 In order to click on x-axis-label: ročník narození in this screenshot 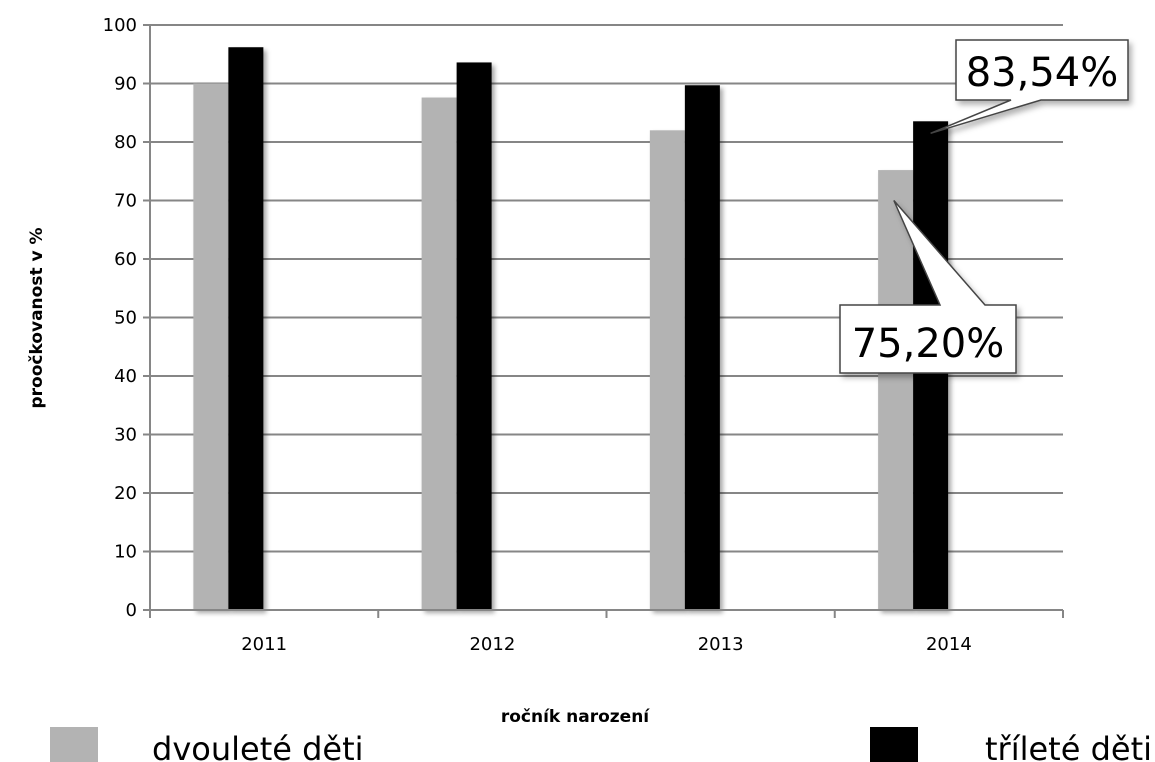, I will do `click(575, 717)`.